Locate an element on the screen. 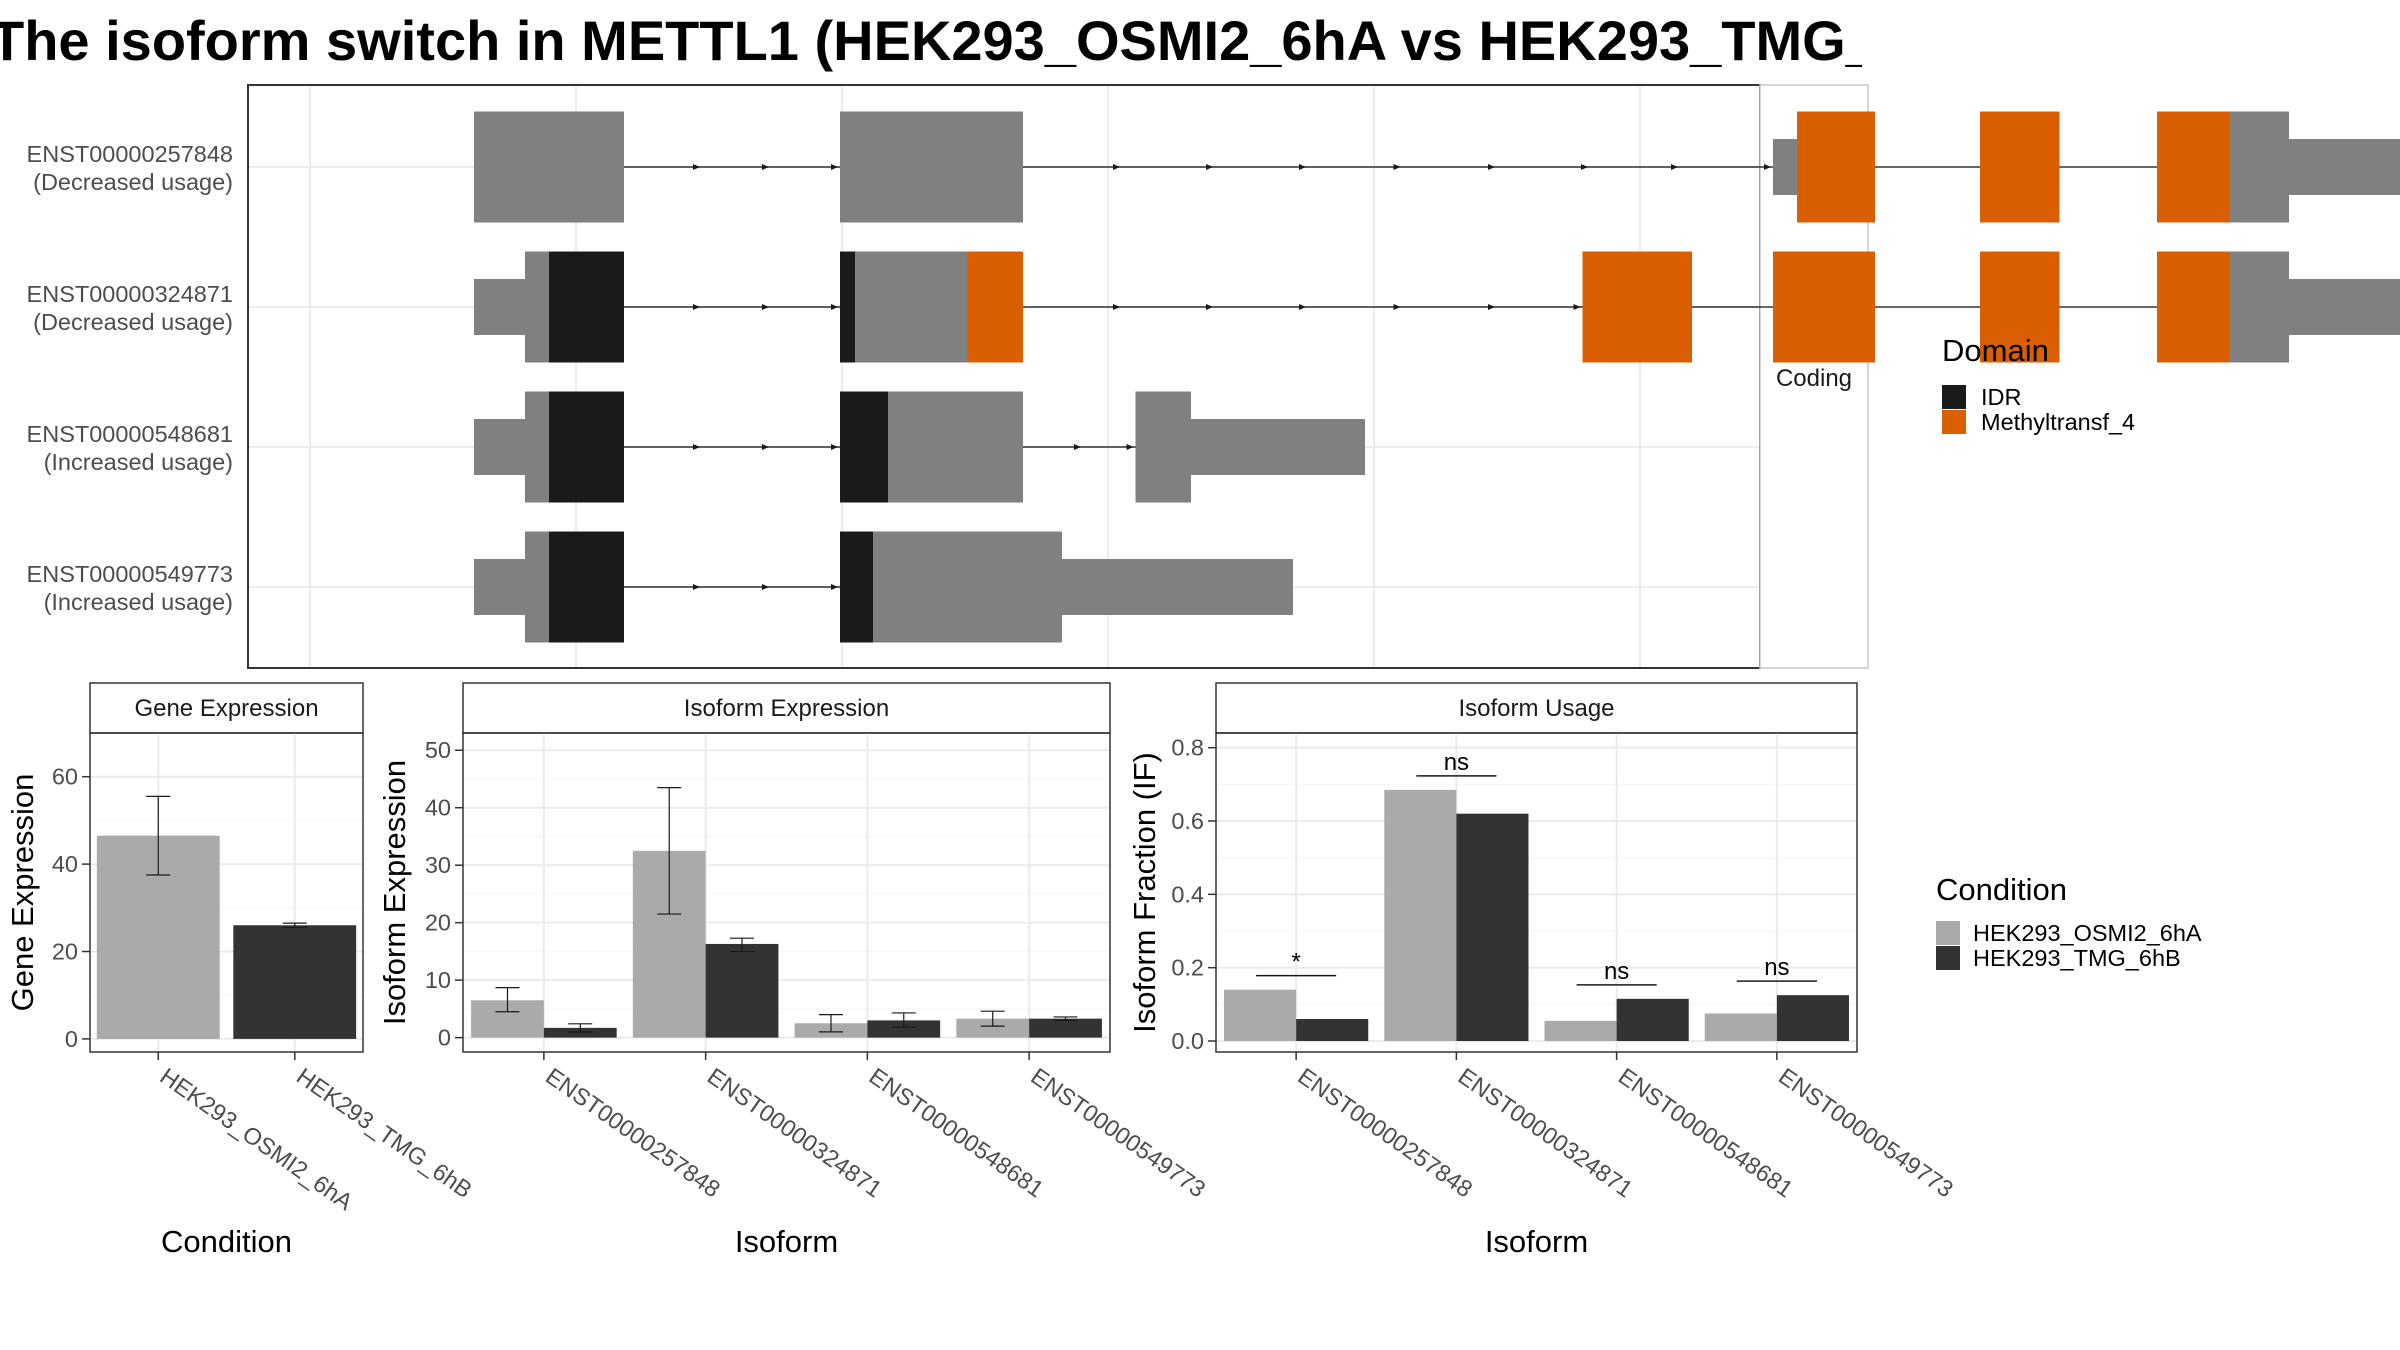  structure-strip-label: Coding is located at coordinates (1814, 378).